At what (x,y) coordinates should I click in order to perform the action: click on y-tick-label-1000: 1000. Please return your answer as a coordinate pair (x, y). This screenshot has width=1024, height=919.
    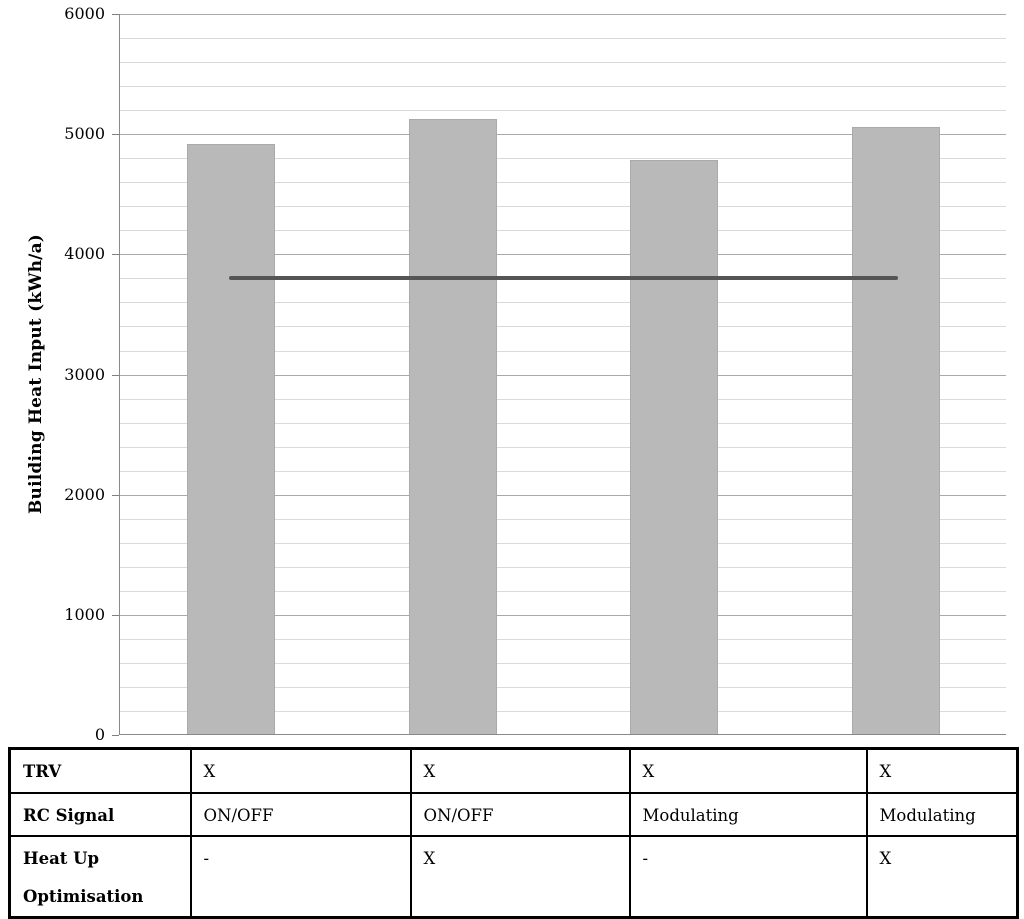
    Looking at the image, I should click on (84, 614).